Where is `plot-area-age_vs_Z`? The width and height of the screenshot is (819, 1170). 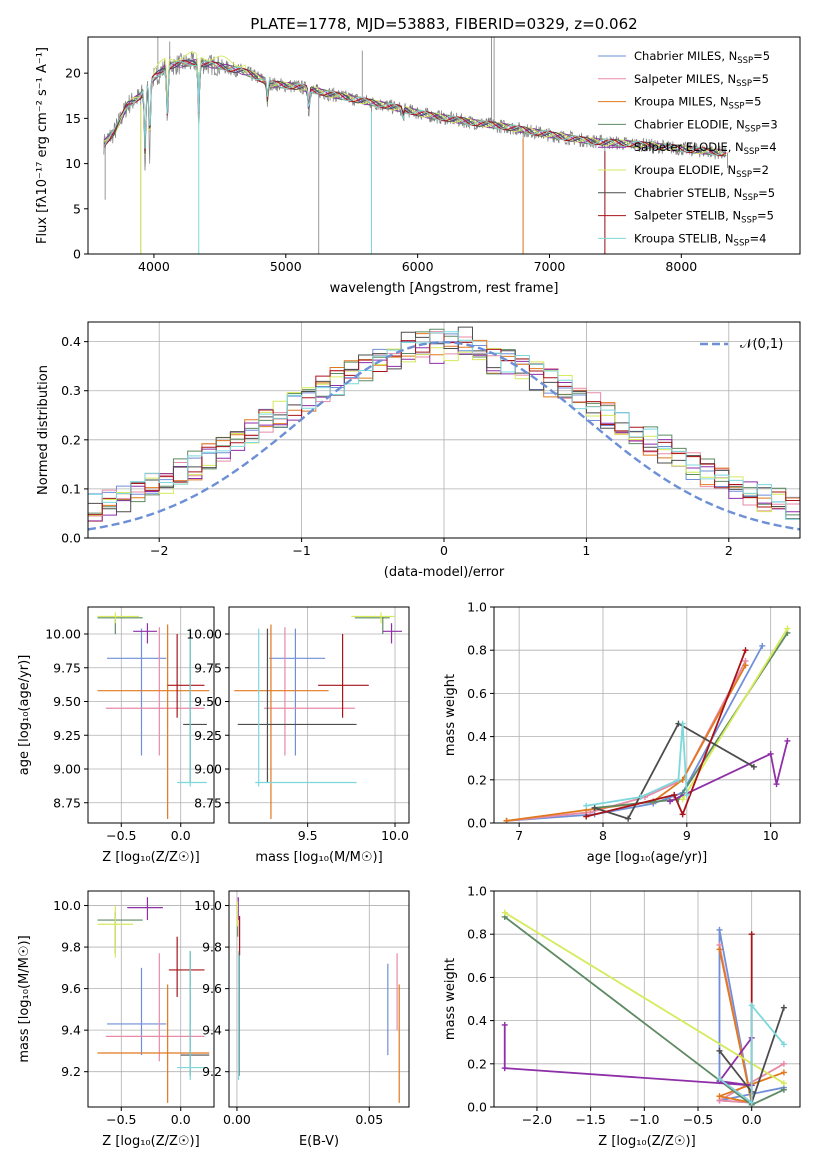 plot-area-age_vs_Z is located at coordinates (153, 715).